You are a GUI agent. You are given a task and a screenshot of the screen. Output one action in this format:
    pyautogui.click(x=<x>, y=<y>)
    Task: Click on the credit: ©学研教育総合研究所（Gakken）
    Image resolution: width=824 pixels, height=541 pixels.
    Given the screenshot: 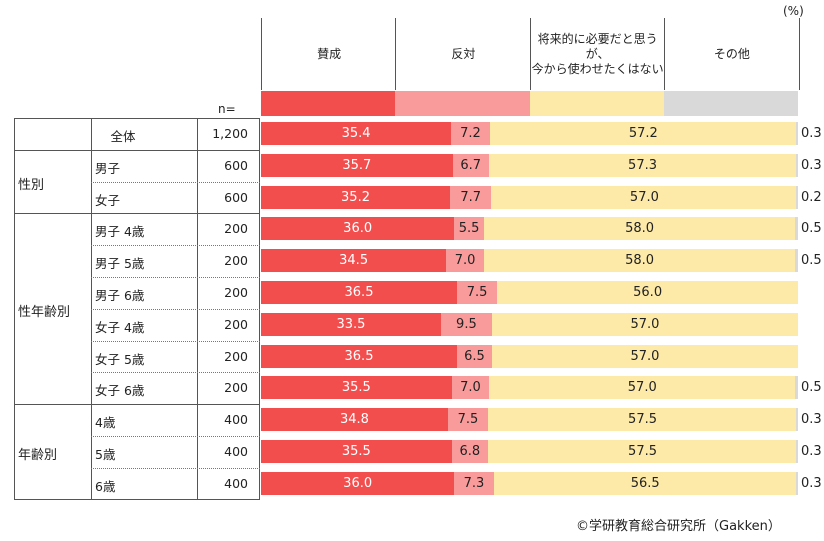 What is the action you would take?
    pyautogui.click(x=678, y=526)
    